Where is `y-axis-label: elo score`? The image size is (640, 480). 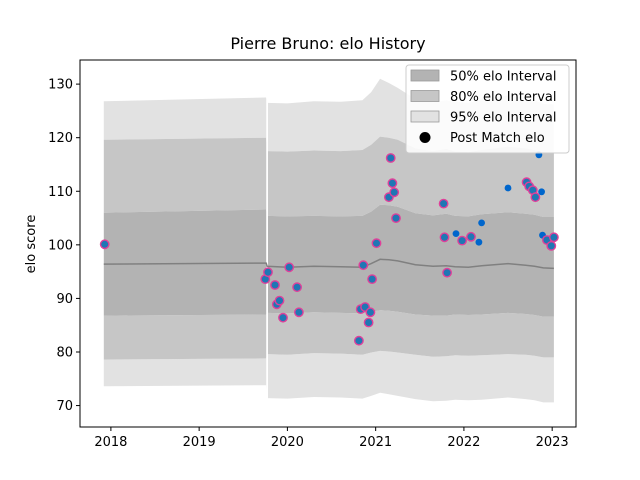 y-axis-label: elo score is located at coordinates (31, 244).